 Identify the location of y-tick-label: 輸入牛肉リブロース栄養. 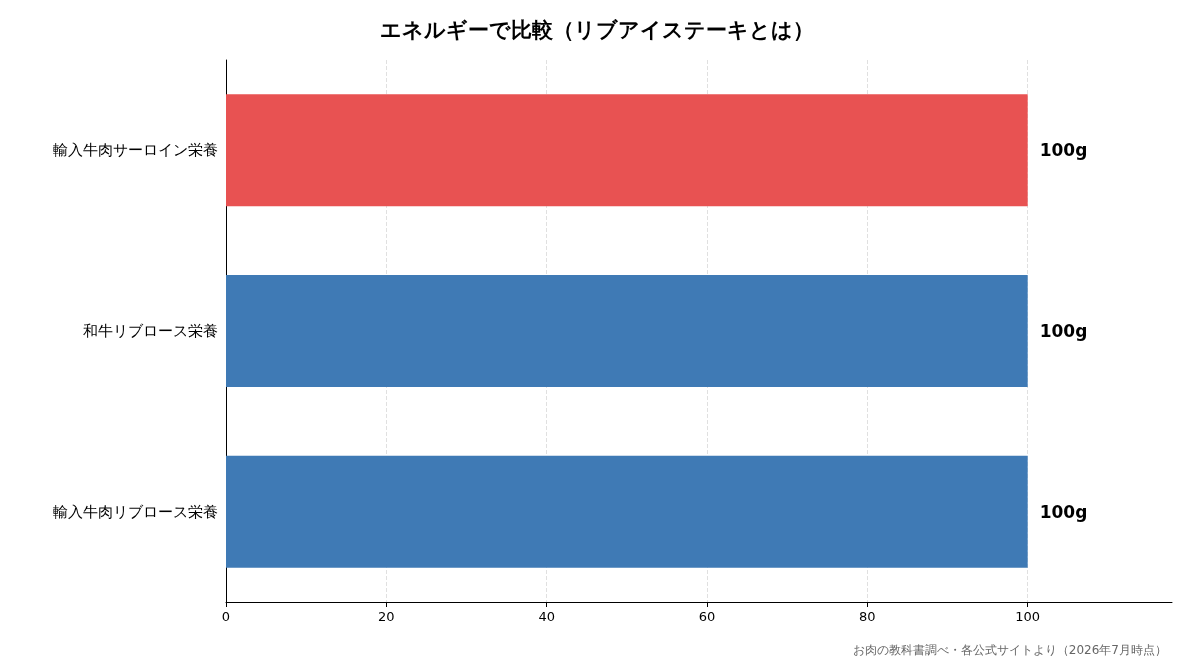
(135, 511).